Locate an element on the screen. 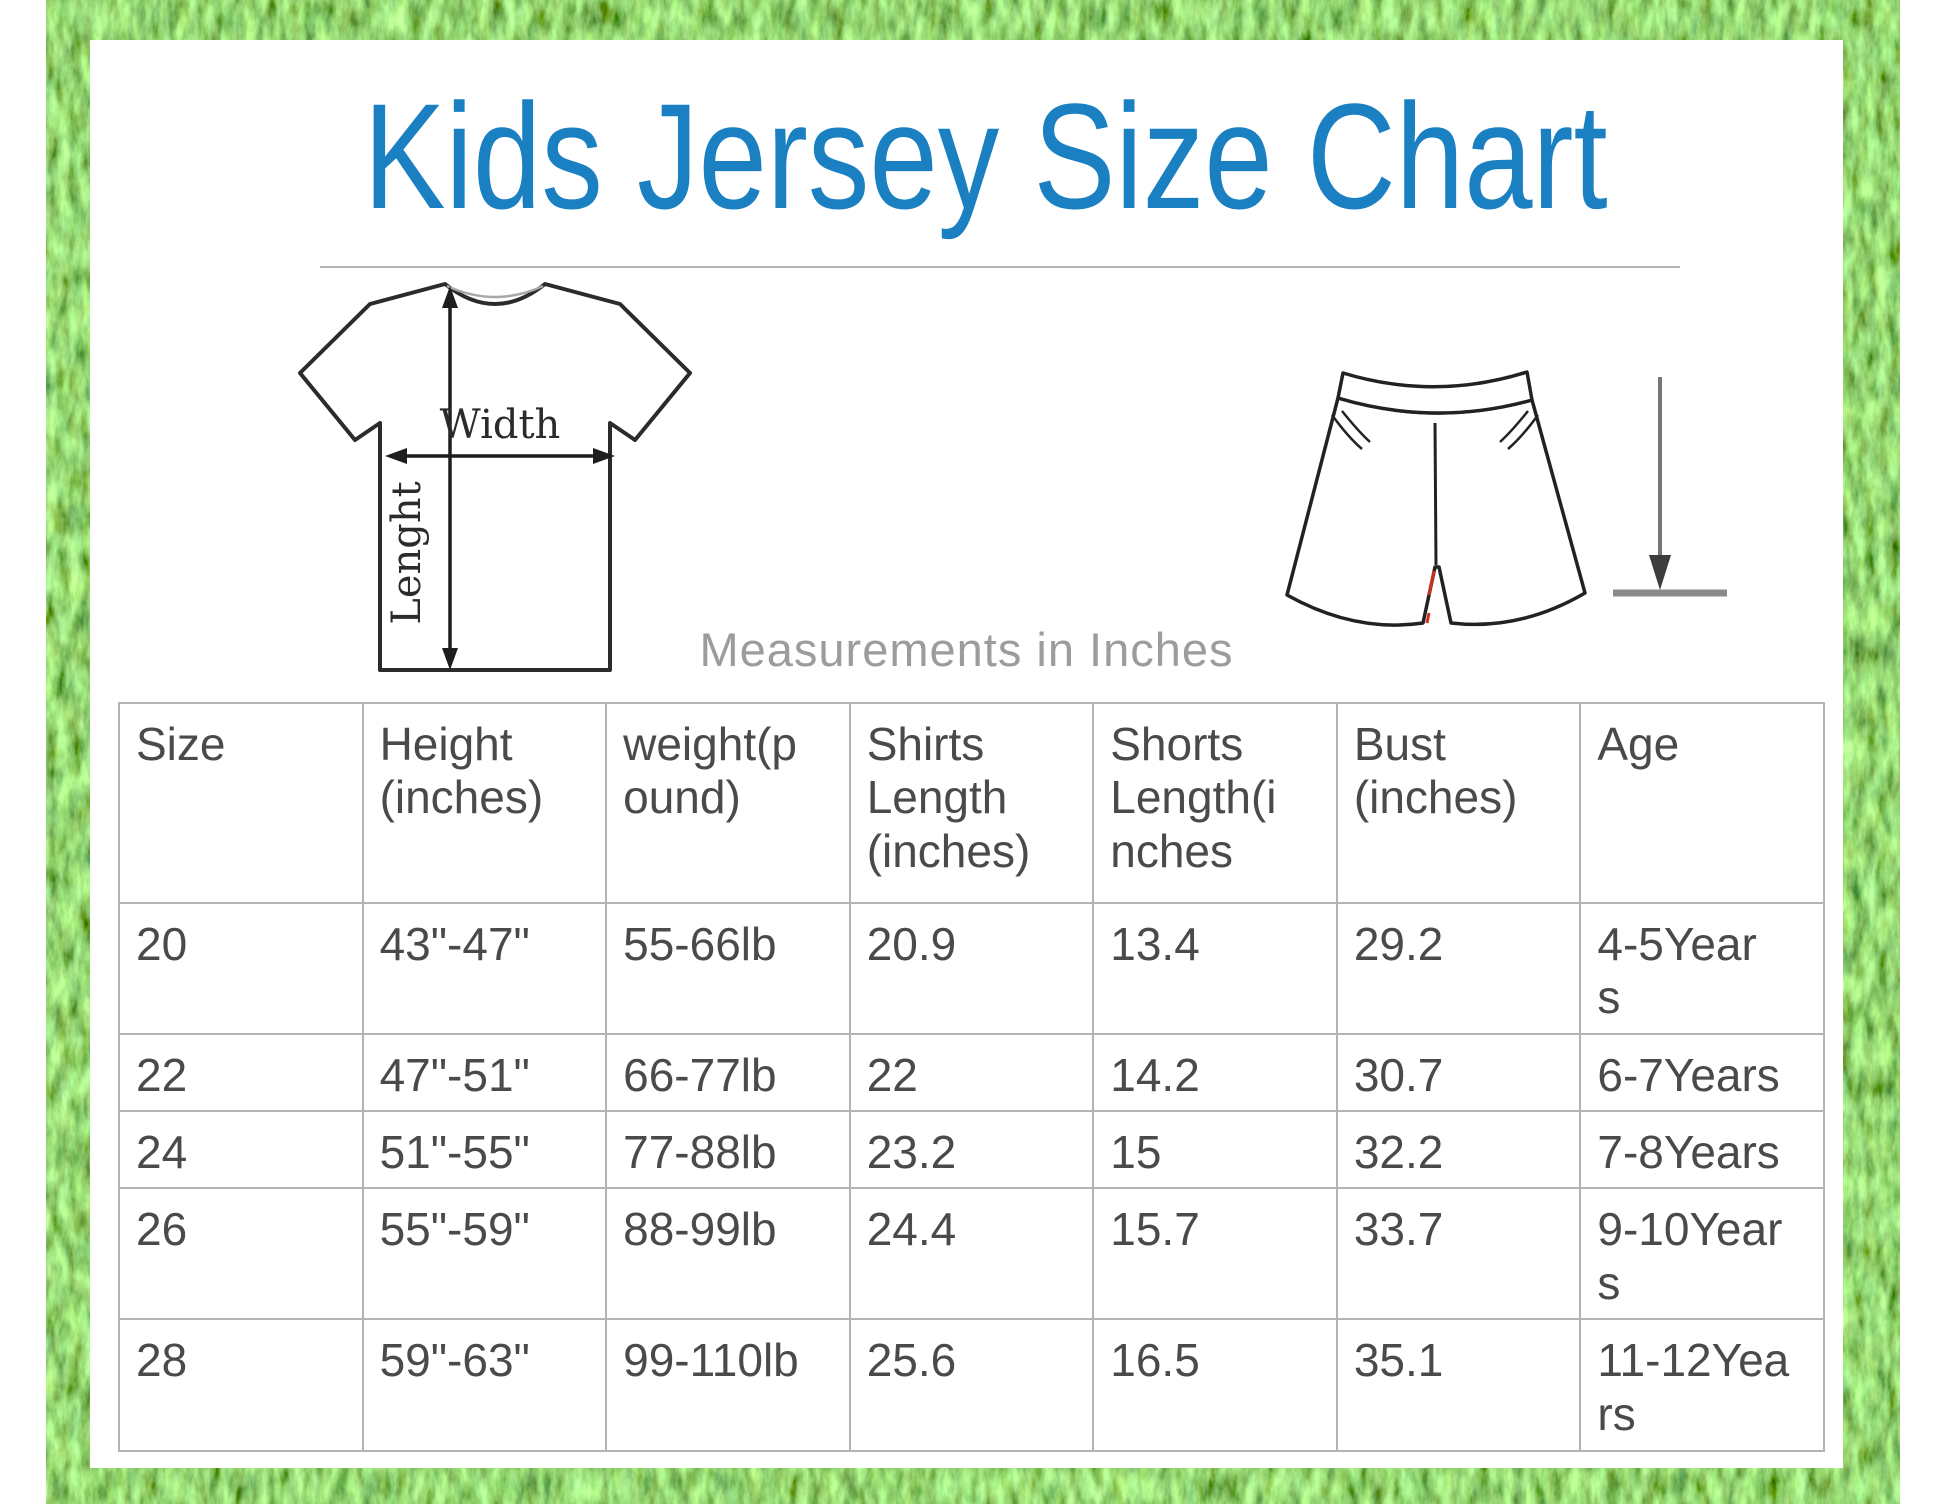 This screenshot has height=1504, width=1946. table-cell: 20.9 is located at coordinates (971, 968).